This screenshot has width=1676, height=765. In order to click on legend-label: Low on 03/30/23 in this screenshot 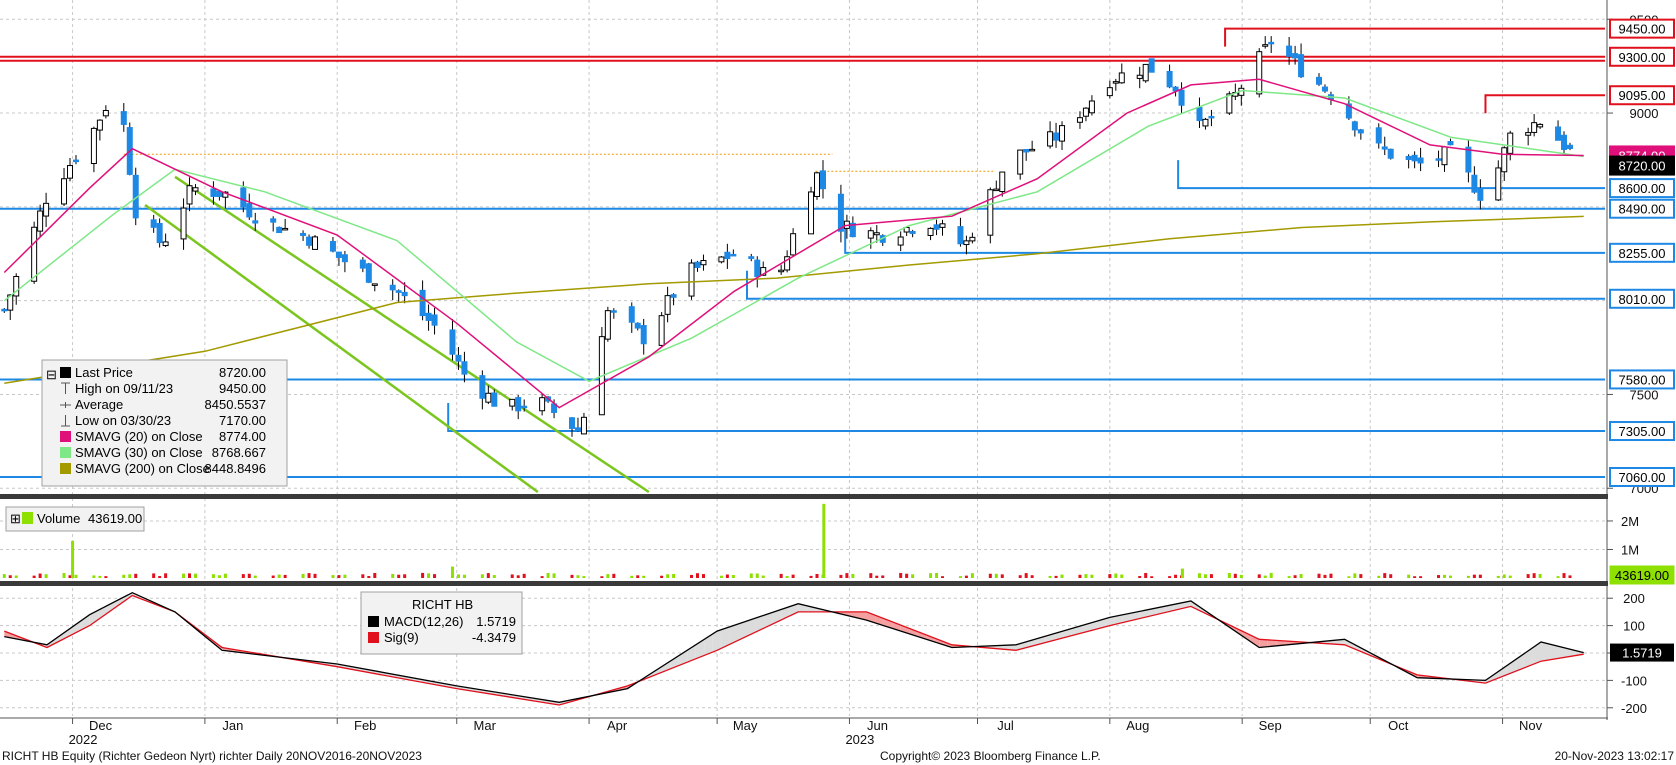, I will do `click(123, 420)`.